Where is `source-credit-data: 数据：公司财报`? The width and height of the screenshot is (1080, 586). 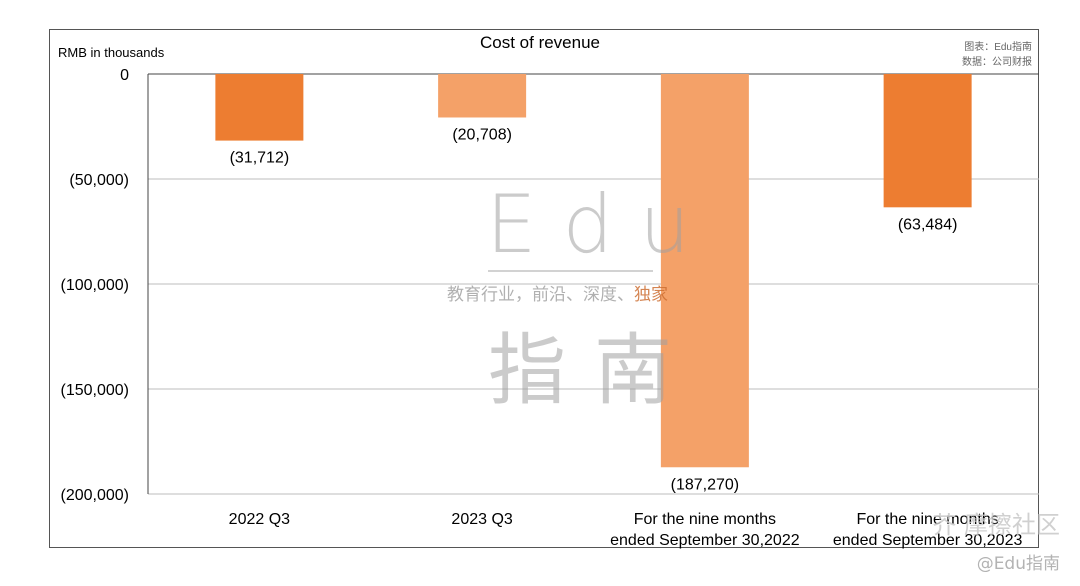
source-credit-data: 数据：公司财报 is located at coordinates (997, 62).